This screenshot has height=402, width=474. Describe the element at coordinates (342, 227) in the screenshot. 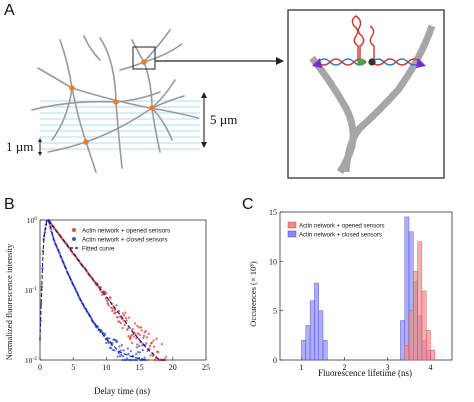

I see `legend-hist-opened-label: Actin network + opened sensors` at that location.